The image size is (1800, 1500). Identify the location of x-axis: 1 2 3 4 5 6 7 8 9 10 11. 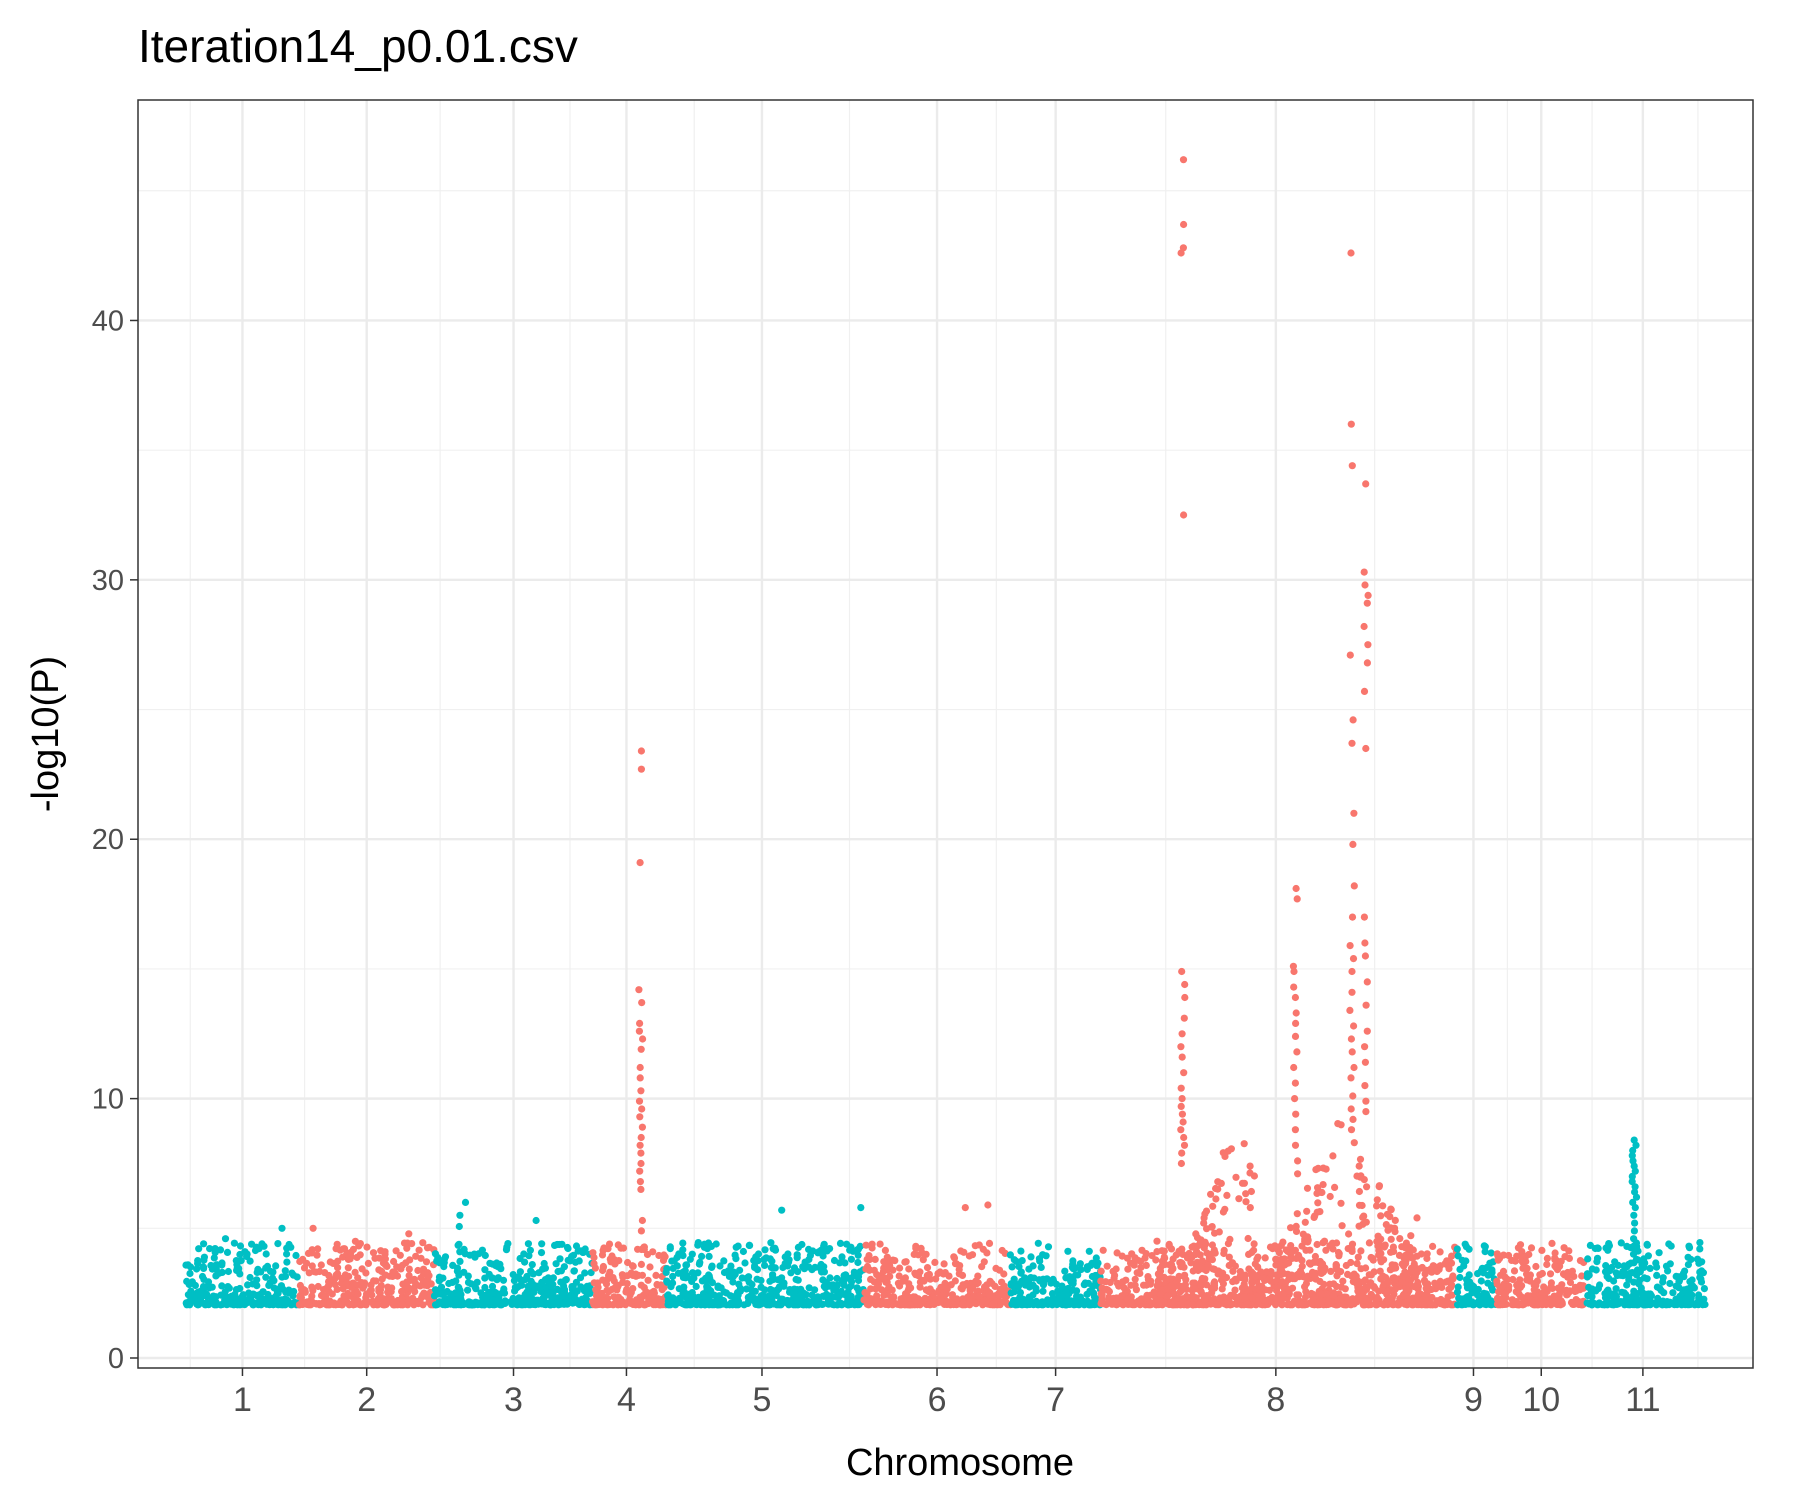
(947, 1393).